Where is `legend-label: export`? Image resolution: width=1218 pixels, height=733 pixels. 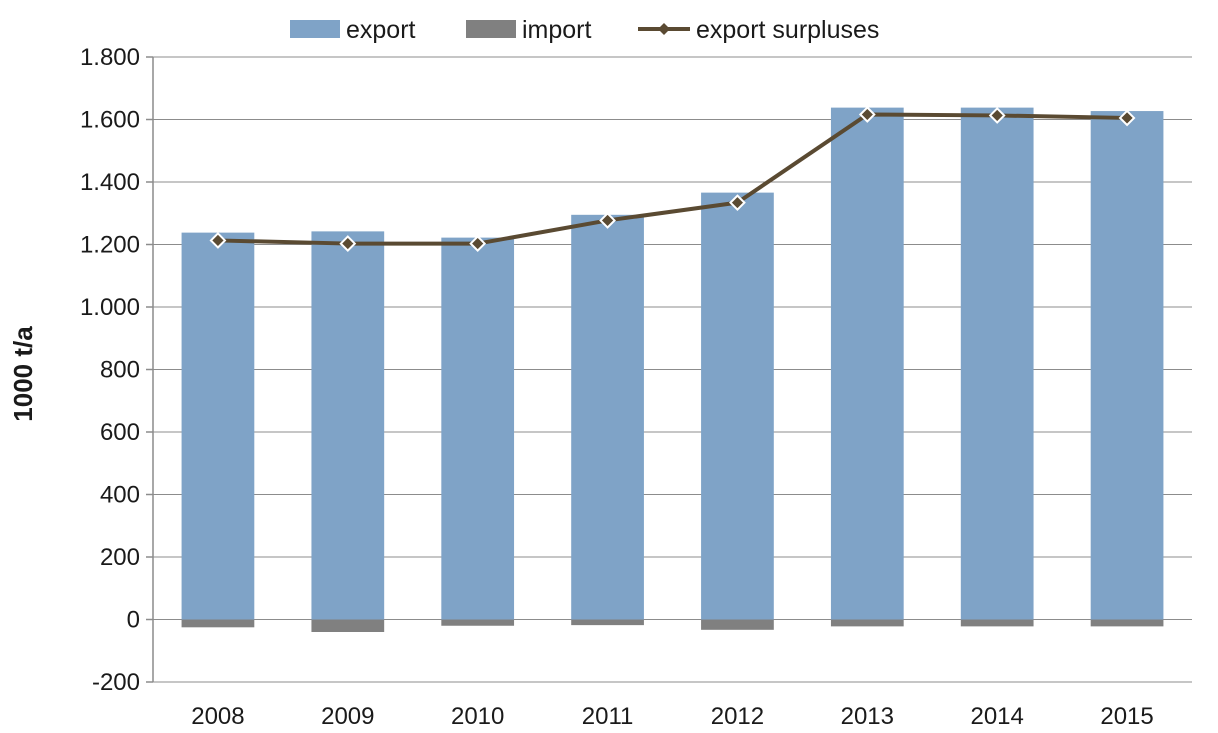
legend-label: export is located at coordinates (381, 30).